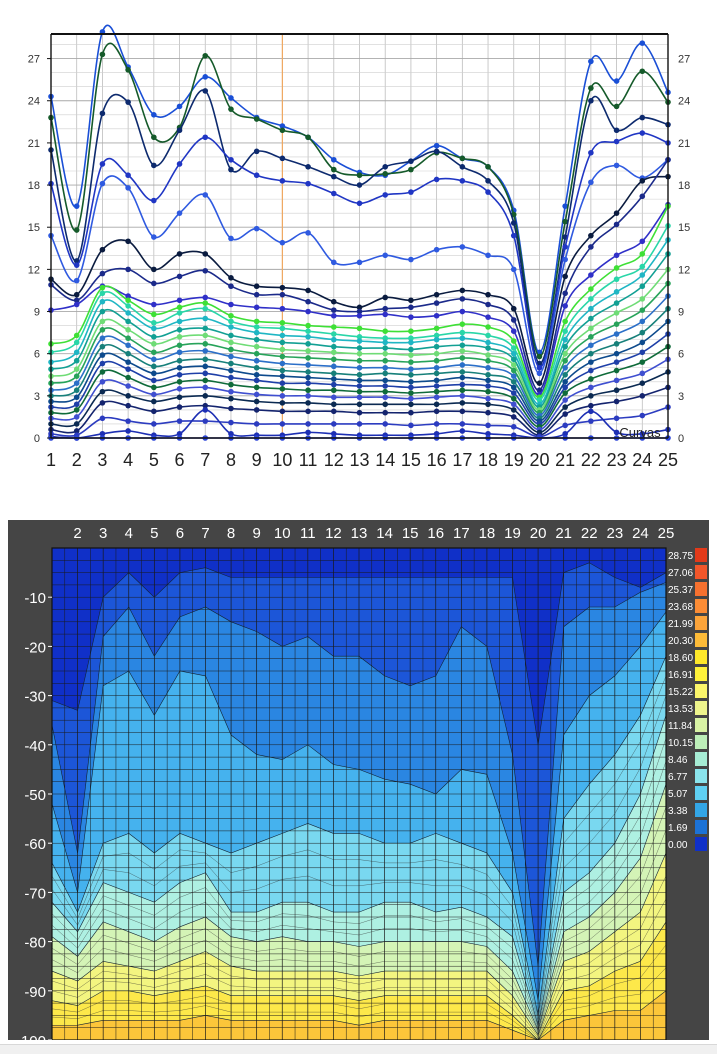 This screenshot has height=1054, width=717. I want to click on curves-y-tick-left: 15, so click(34, 228).